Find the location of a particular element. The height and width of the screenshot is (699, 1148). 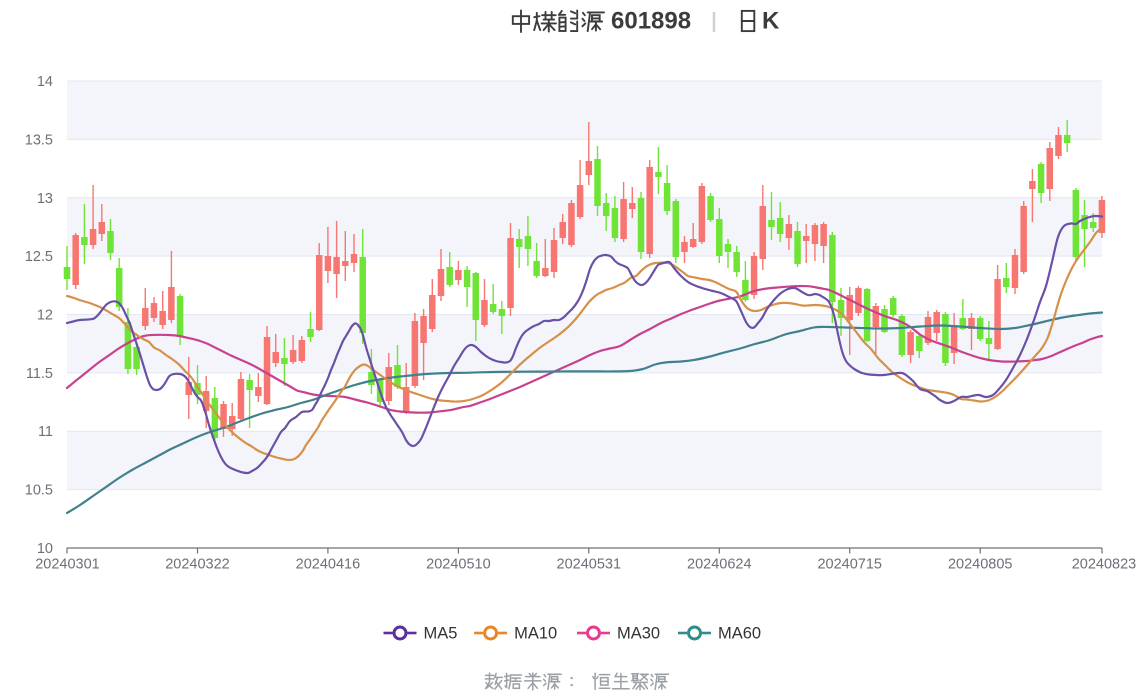

svg-text: MA5 is located at coordinates (441, 634).